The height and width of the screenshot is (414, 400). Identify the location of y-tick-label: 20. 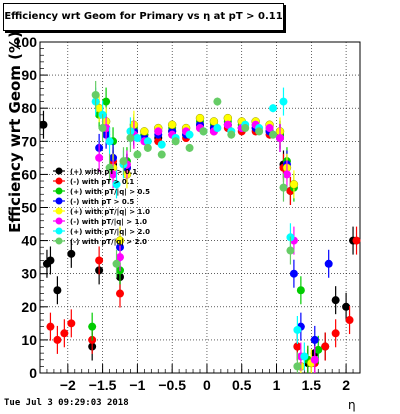
(29, 307).